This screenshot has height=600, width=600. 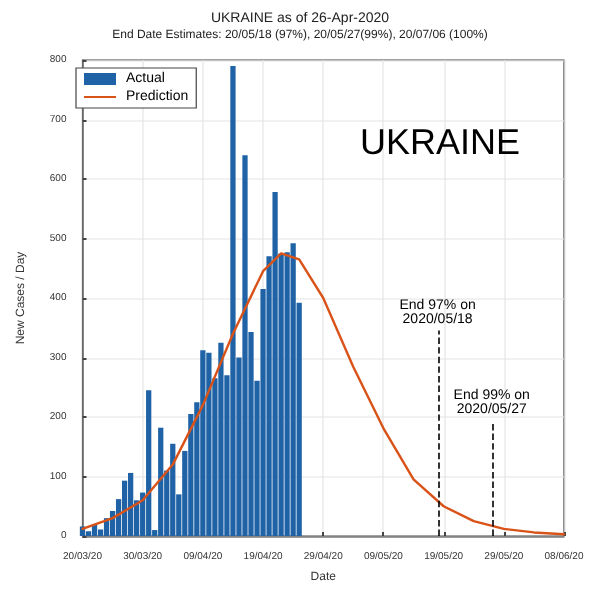 I want to click on annotation: UKRAINE, so click(x=439, y=142).